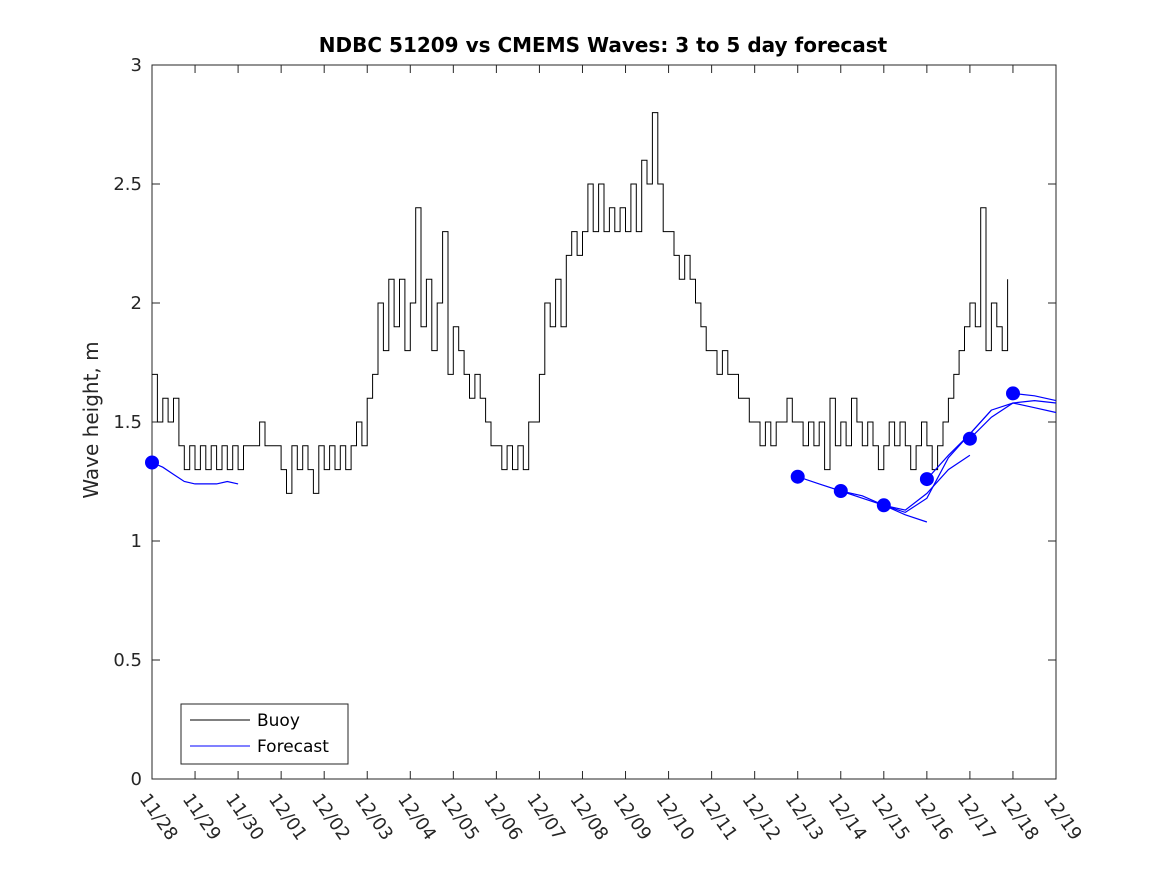 The width and height of the screenshot is (1167, 875). Describe the element at coordinates (136, 779) in the screenshot. I see `y-tick-label: 0` at that location.